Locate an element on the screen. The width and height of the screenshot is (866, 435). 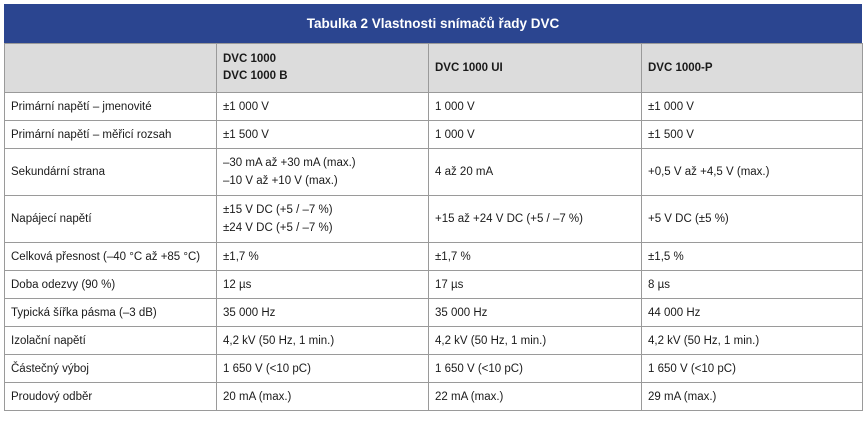
header-cell-dvc1000ui: DVC 1000 UI is located at coordinates (535, 68).